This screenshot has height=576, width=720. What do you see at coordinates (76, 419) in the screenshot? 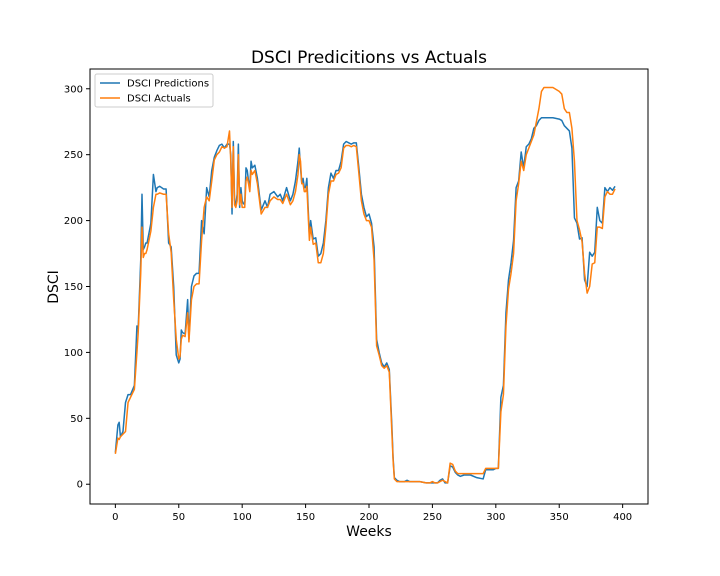
I see `y-tick-label: 50` at bounding box center [76, 419].